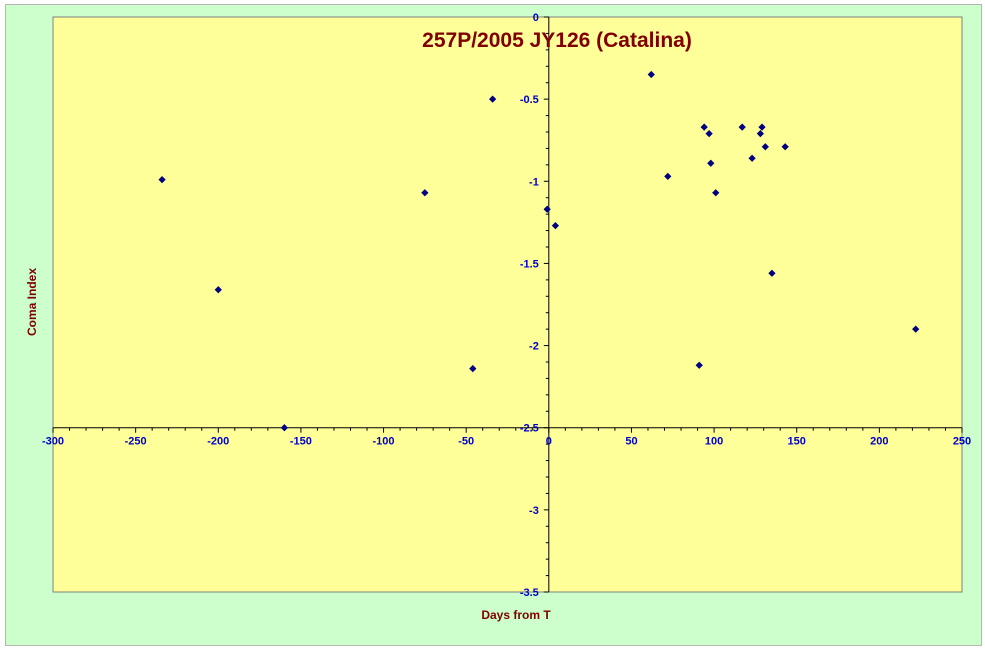 This screenshot has height=650, width=985. What do you see at coordinates (516, 615) in the screenshot?
I see `x-axis-title: Days from T` at bounding box center [516, 615].